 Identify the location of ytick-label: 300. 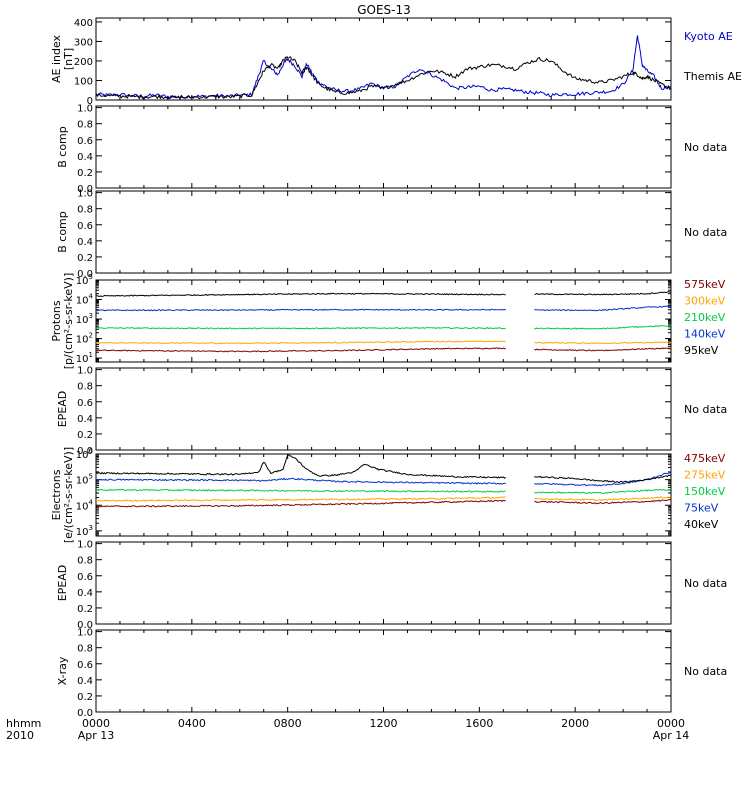
(83, 42).